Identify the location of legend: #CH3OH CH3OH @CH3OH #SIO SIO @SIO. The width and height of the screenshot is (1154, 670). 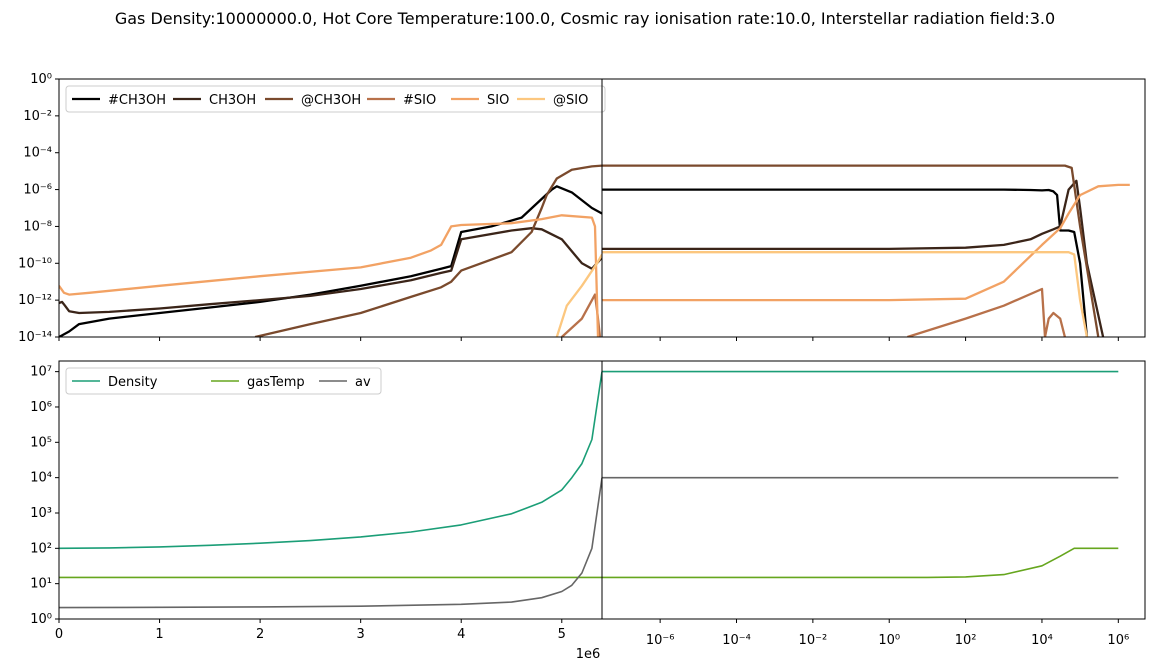
(335, 99).